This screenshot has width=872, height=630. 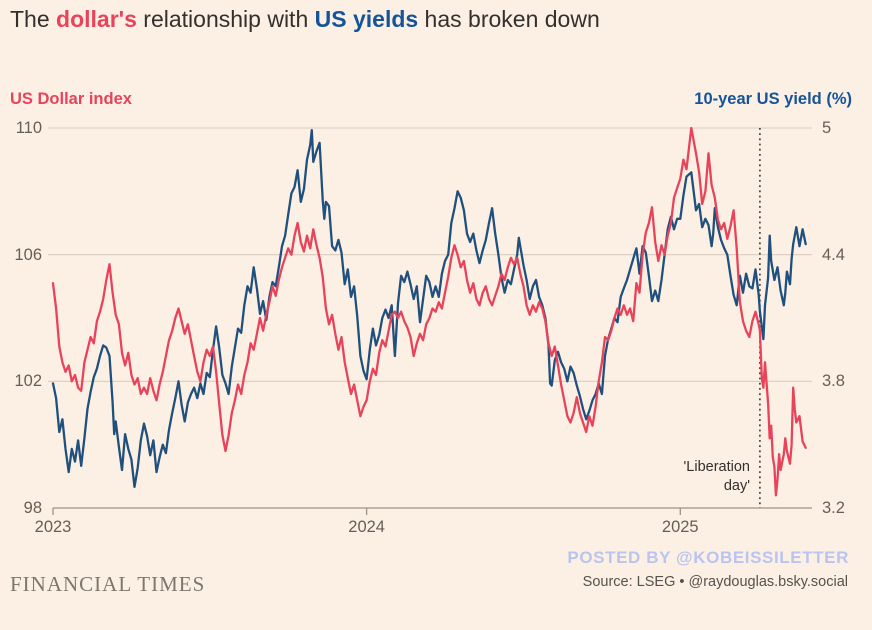 I want to click on x-axis-tick-label: 2023, so click(x=53, y=527).